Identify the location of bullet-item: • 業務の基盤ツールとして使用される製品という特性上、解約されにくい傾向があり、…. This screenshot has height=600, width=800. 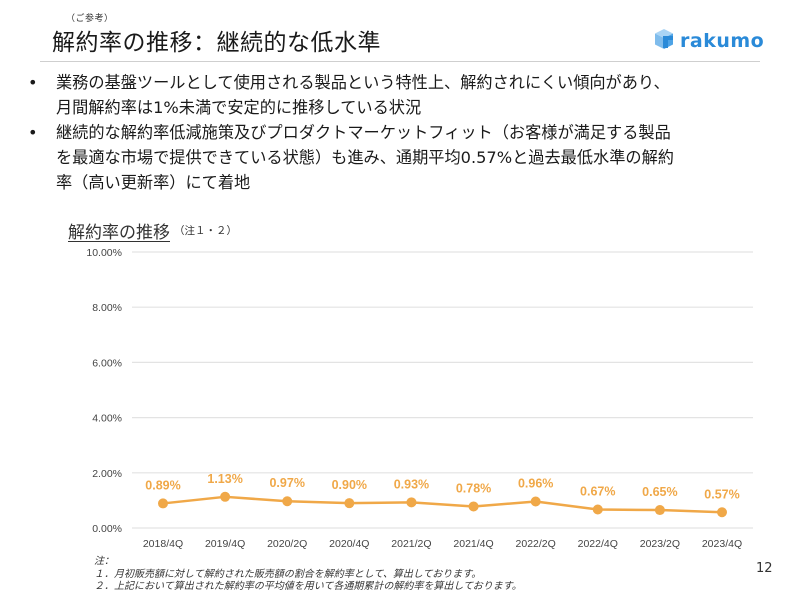
(403, 95).